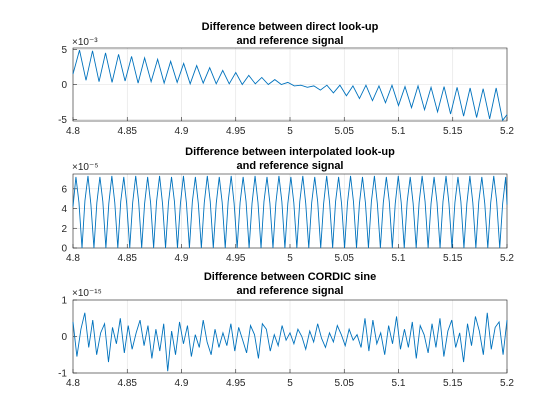  What do you see at coordinates (73, 131) in the screenshot?
I see `subplot-1-xtick-label: 4.8` at bounding box center [73, 131].